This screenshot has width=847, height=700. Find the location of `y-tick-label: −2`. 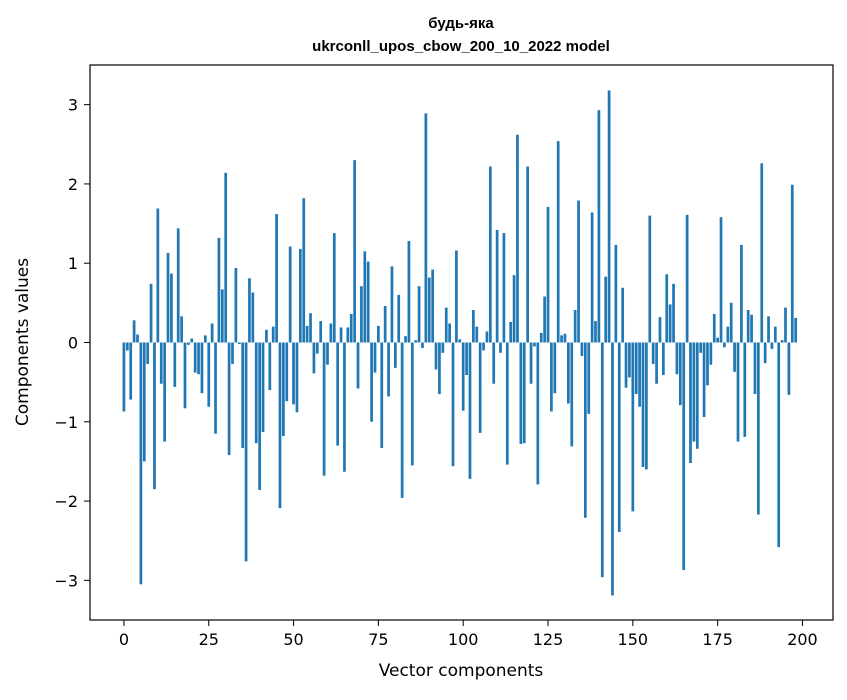

y-tick-label: −2 is located at coordinates (66, 501).